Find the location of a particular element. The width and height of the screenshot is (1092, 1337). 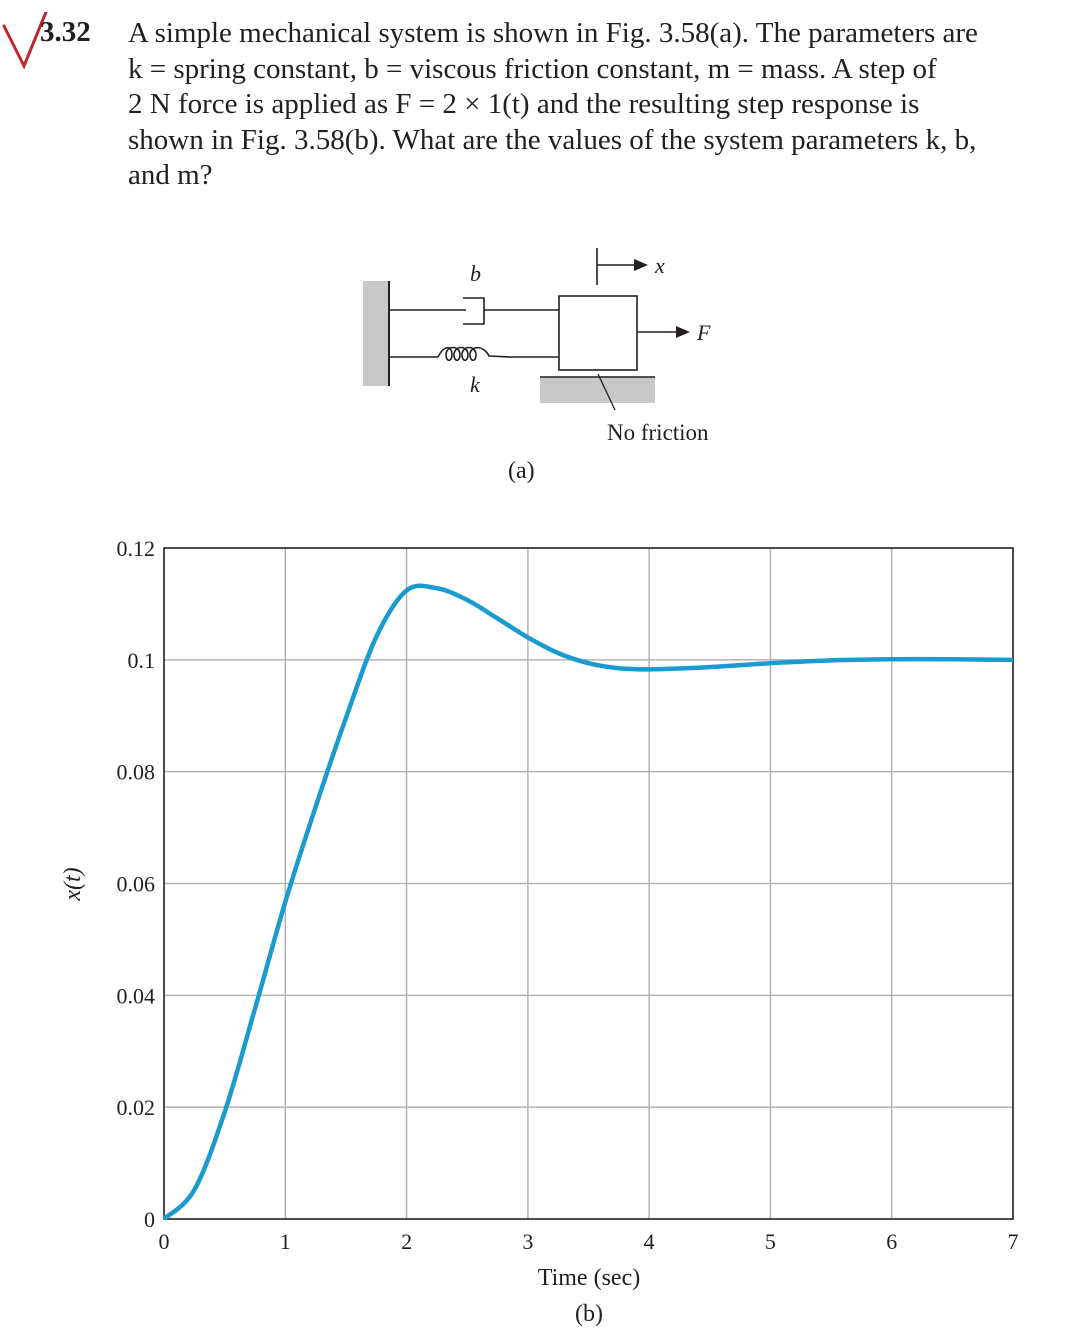

label-b: b is located at coordinates (475, 273).